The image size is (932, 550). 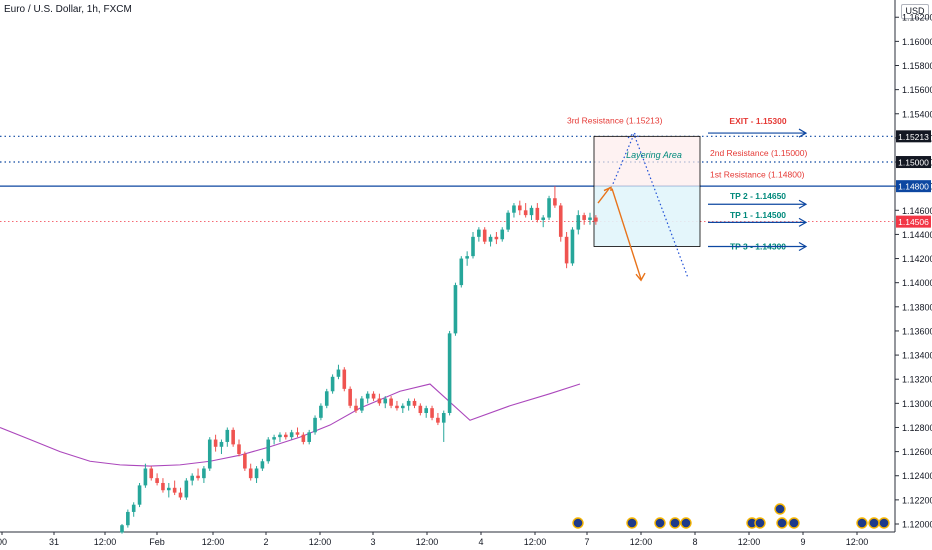 I want to click on x-tick-label: 31, so click(x=54, y=542).